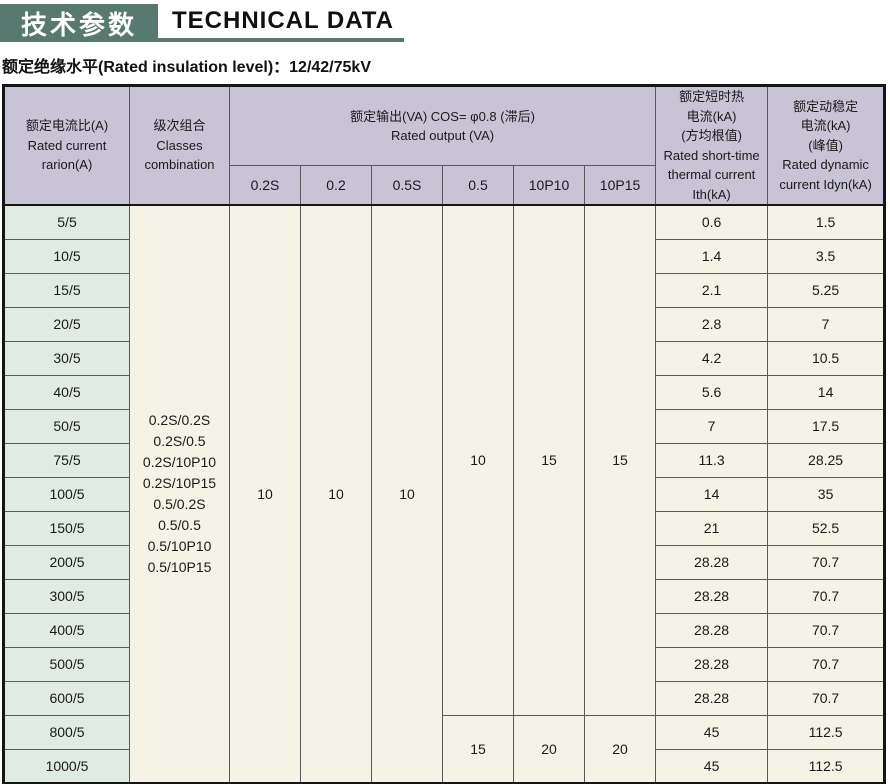 The width and height of the screenshot is (890, 784). What do you see at coordinates (336, 494) in the screenshot?
I see `output-0-2-cell: 10` at bounding box center [336, 494].